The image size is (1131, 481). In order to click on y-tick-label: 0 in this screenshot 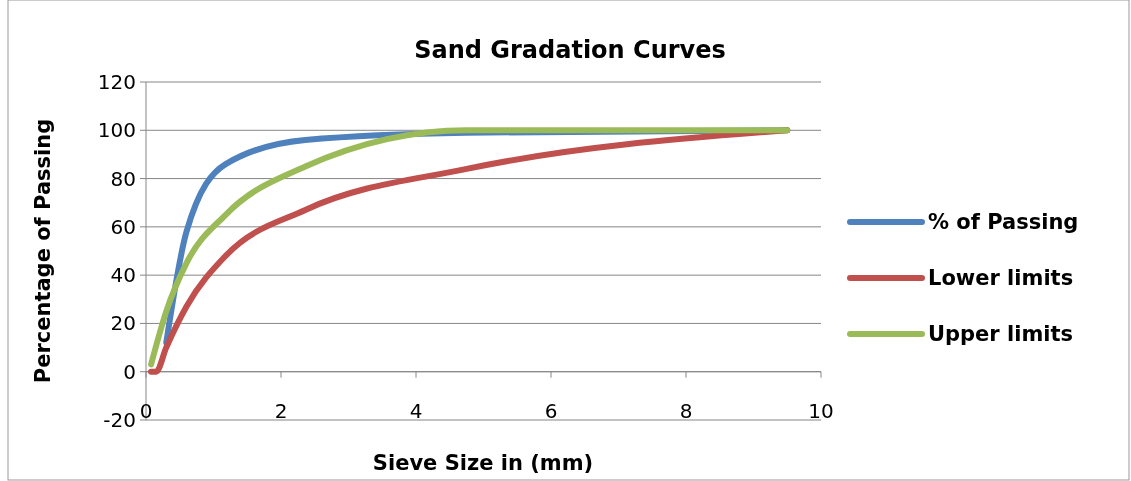, I will do `click(129, 371)`.